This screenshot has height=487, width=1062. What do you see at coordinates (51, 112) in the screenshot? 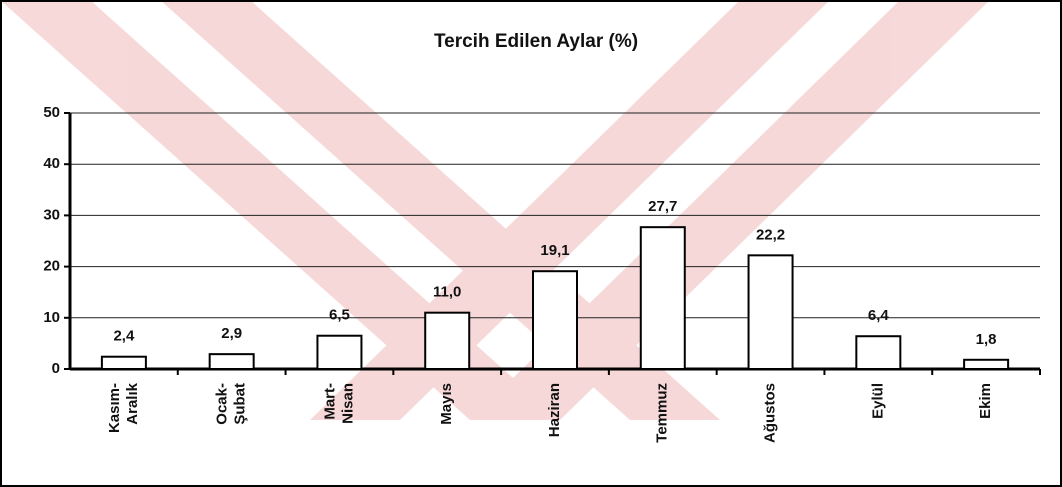
I see `y-tick-label: 50` at bounding box center [51, 112].